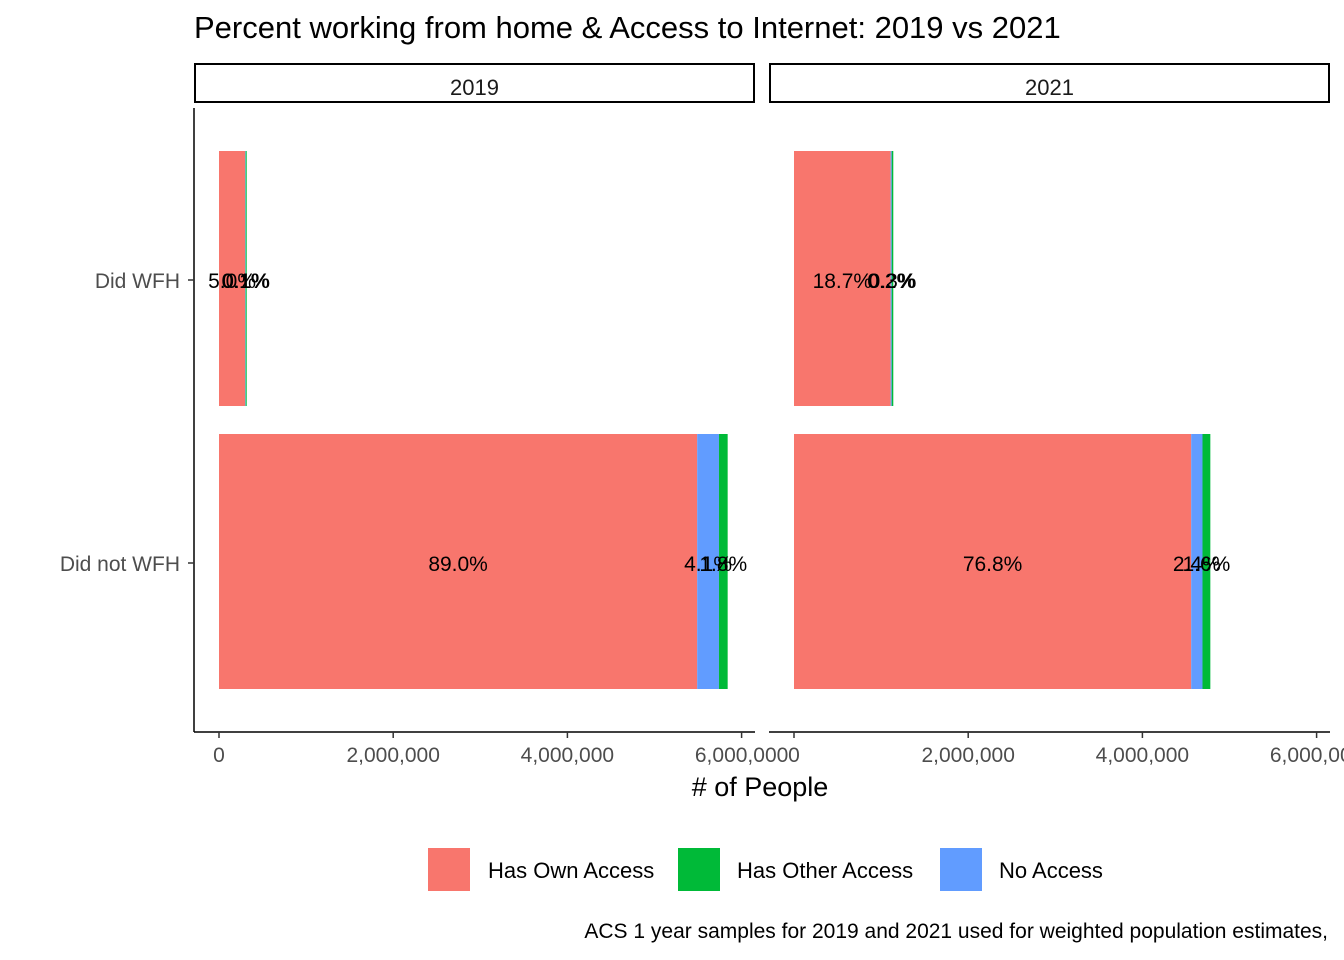 The width and height of the screenshot is (1344, 960). Describe the element at coordinates (760, 787) in the screenshot. I see `x-axis-title: # of People` at that location.